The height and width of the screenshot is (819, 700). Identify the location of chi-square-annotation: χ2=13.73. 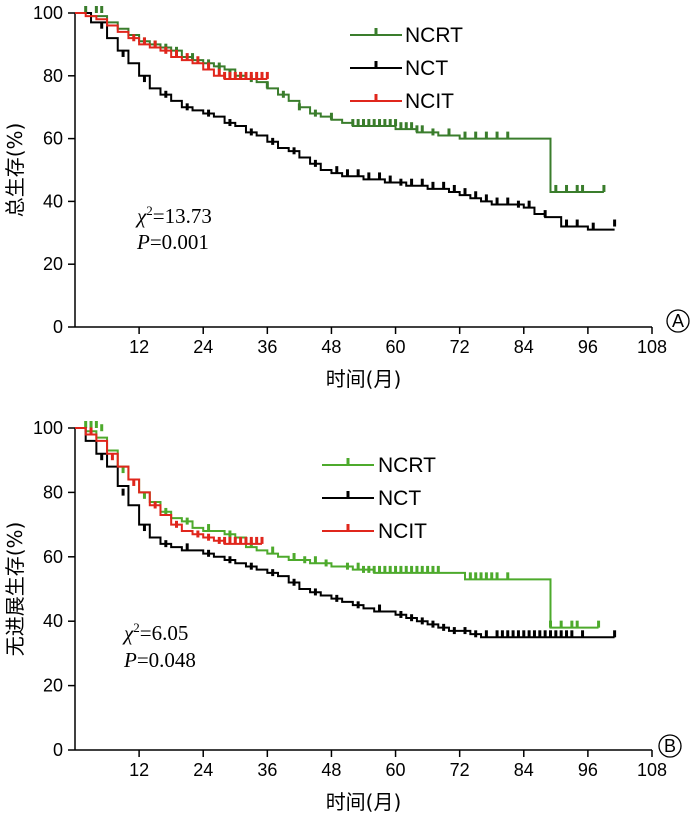
(173, 215).